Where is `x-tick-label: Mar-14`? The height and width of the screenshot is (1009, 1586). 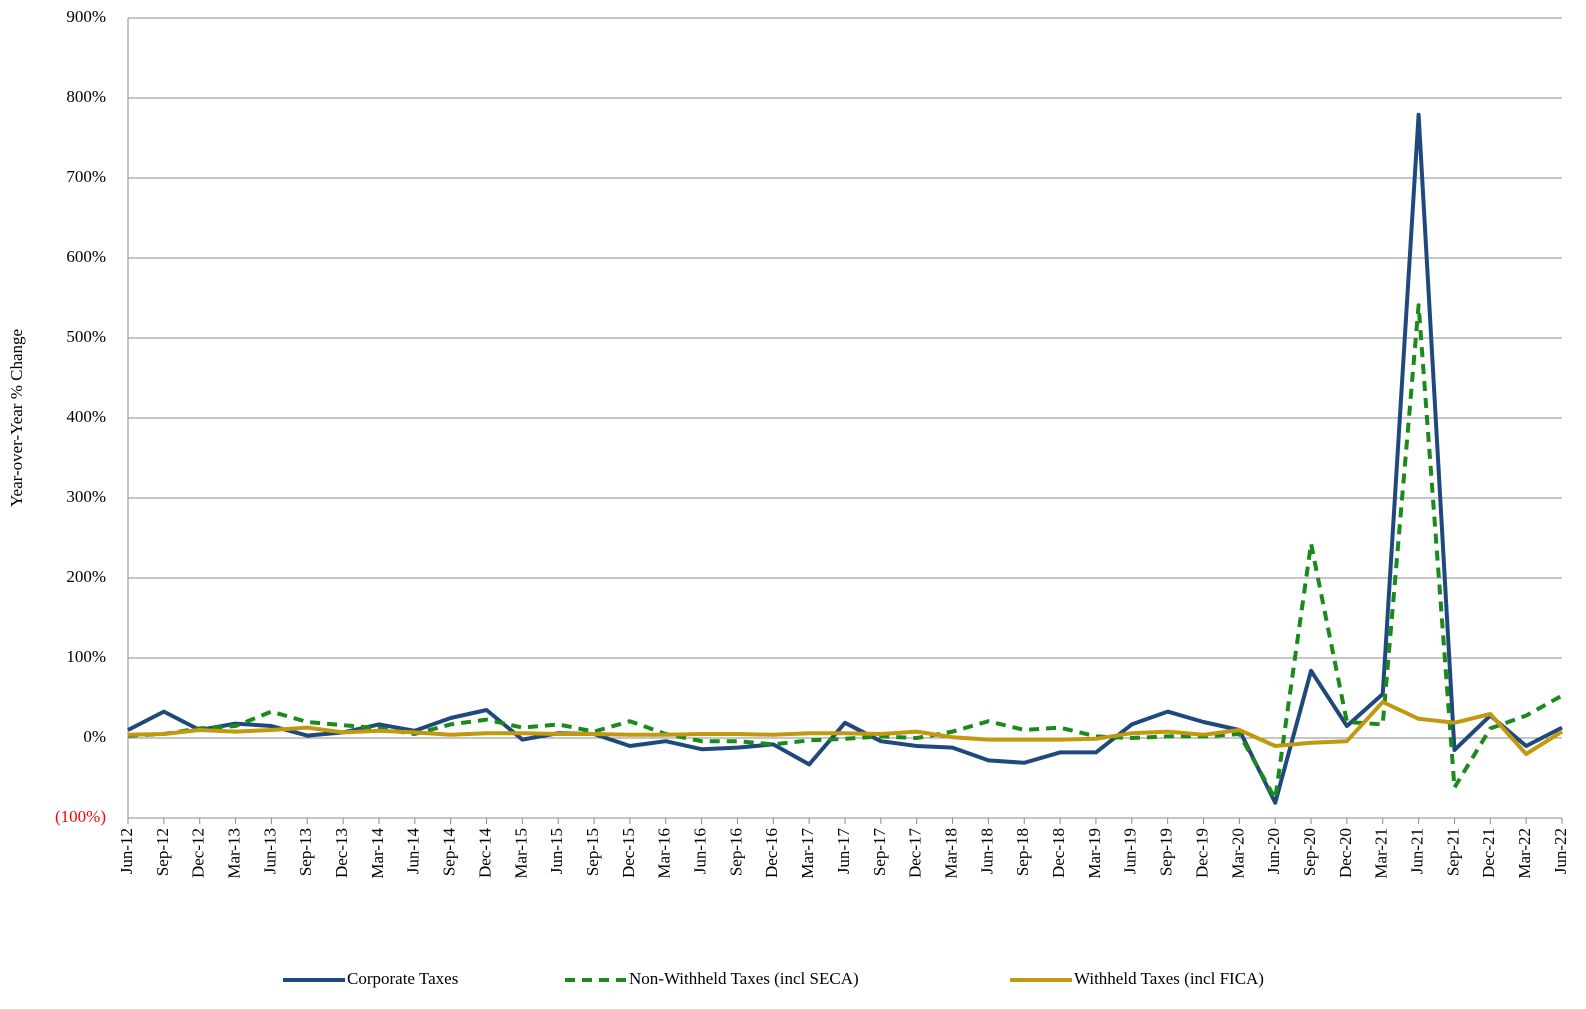
x-tick-label: Mar-14 is located at coordinates (377, 853).